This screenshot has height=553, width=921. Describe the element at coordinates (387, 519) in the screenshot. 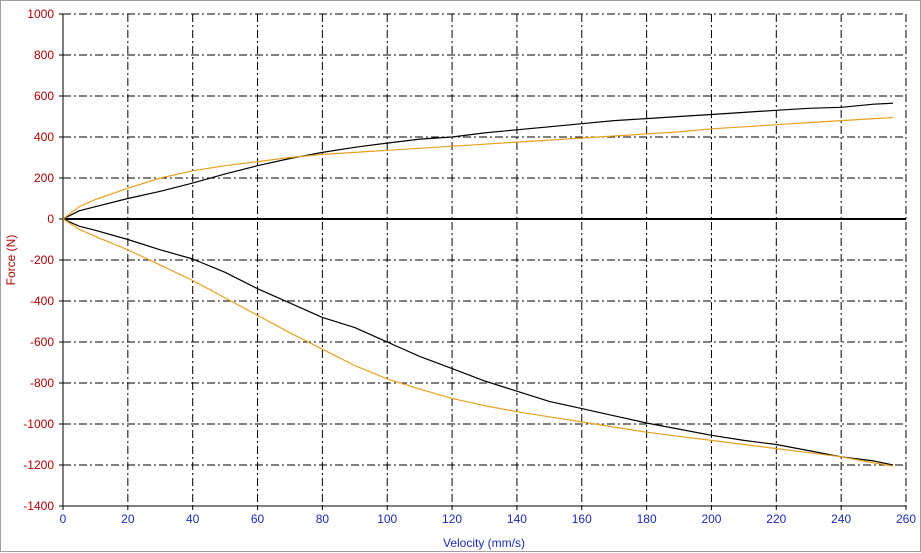

I see `x-tick-label: 100` at that location.